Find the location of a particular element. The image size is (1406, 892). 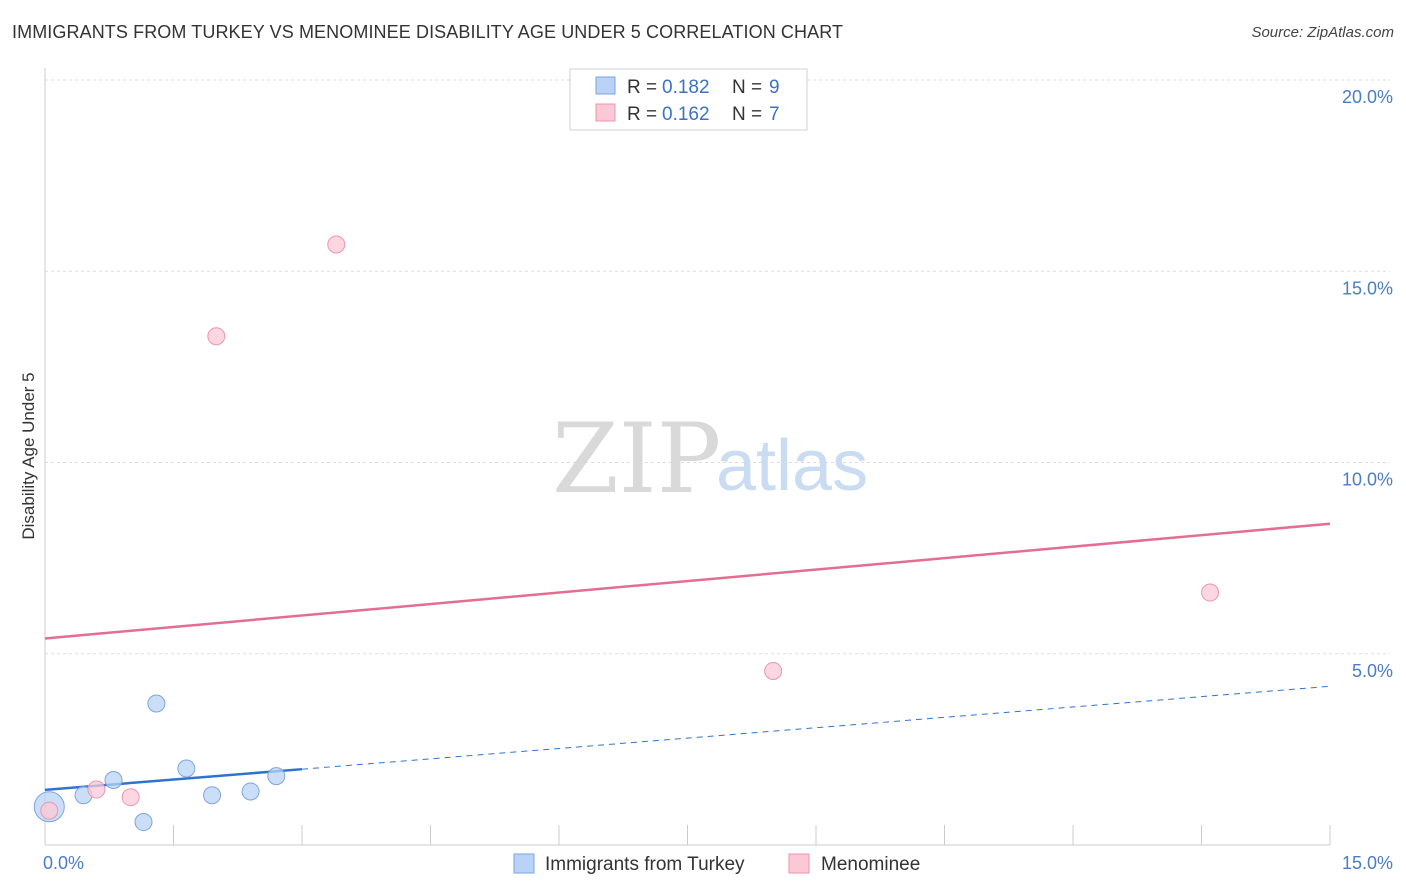

y-tick-labels: 5.0% 10.0% 15.0% 20.0% is located at coordinates (1367, 384).